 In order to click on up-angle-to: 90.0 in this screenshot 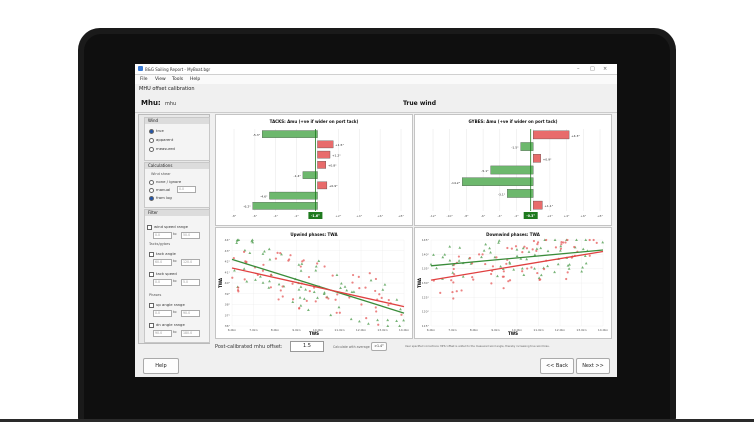, I will do `click(190, 313)`.